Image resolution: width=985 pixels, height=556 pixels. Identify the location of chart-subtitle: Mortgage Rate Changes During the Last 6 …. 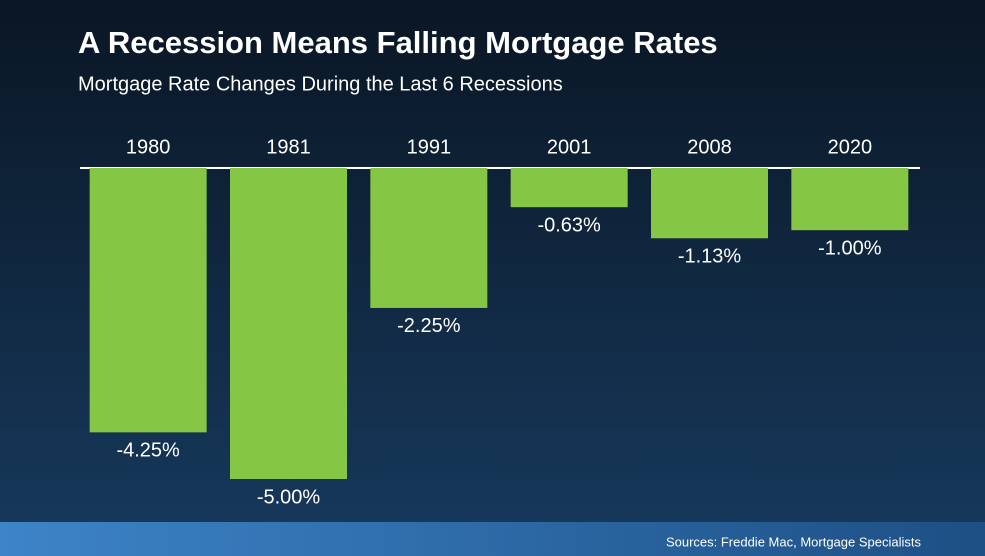
(320, 84).